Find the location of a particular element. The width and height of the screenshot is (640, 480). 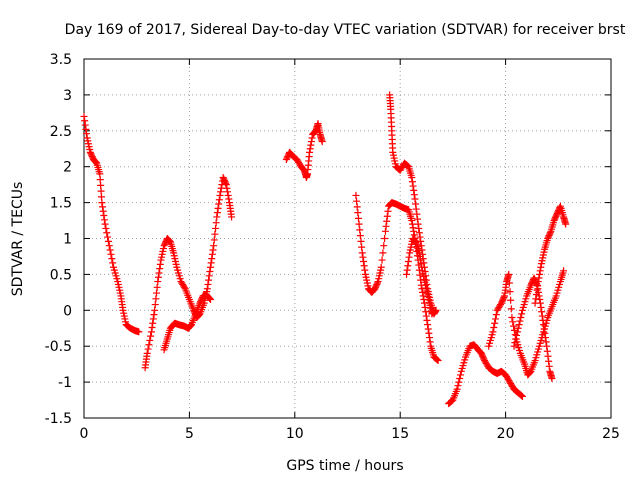

x-tick-label: 25 is located at coordinates (611, 434).